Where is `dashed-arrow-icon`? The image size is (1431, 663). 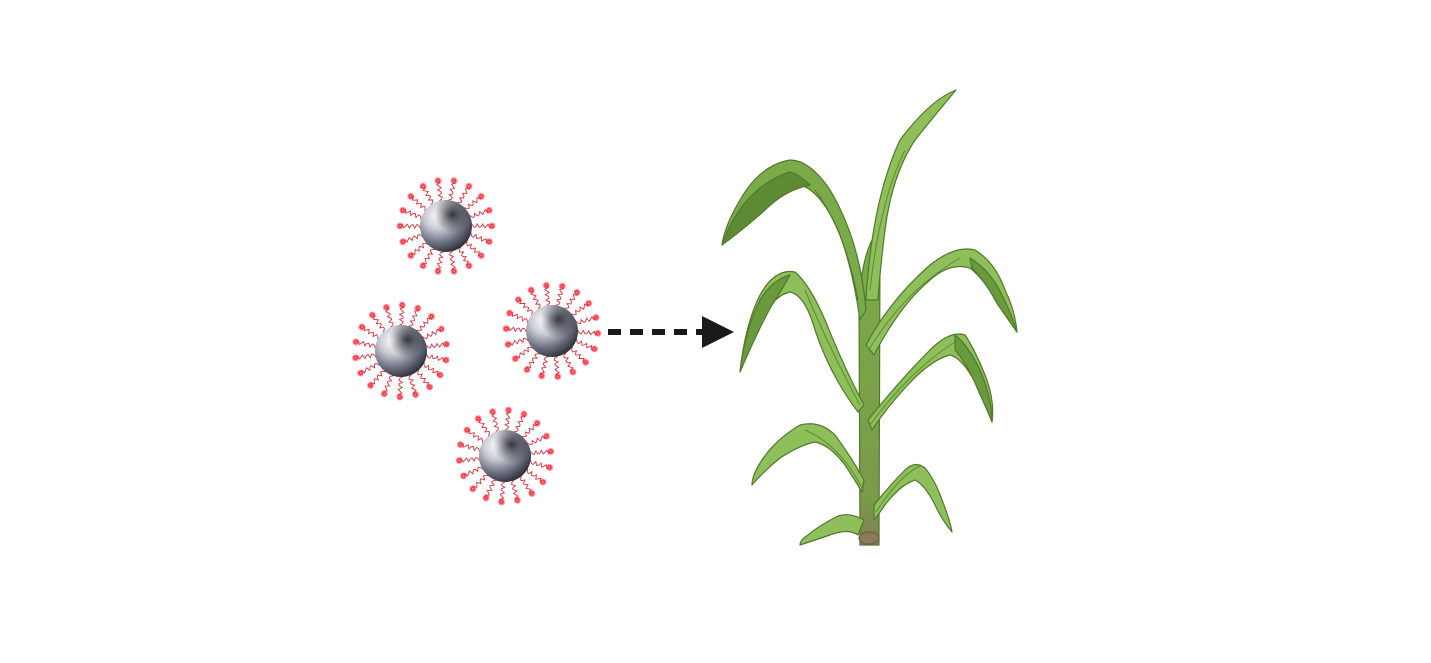 dashed-arrow-icon is located at coordinates (671, 332).